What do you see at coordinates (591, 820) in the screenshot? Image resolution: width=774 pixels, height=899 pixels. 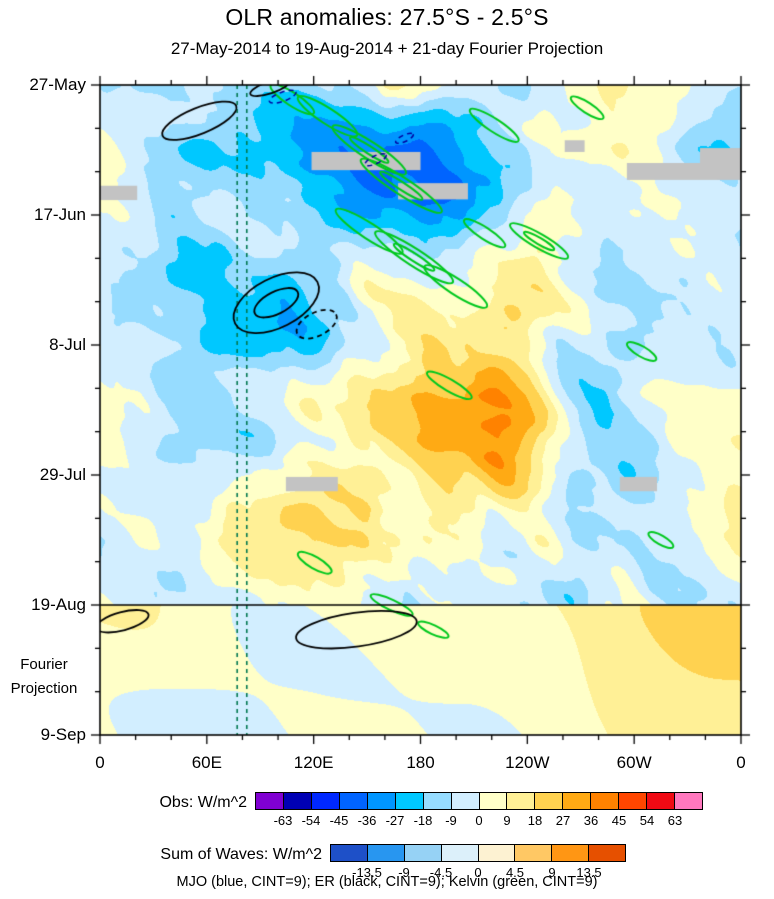 I see `colorbar-tick-label: 36` at bounding box center [591, 820].